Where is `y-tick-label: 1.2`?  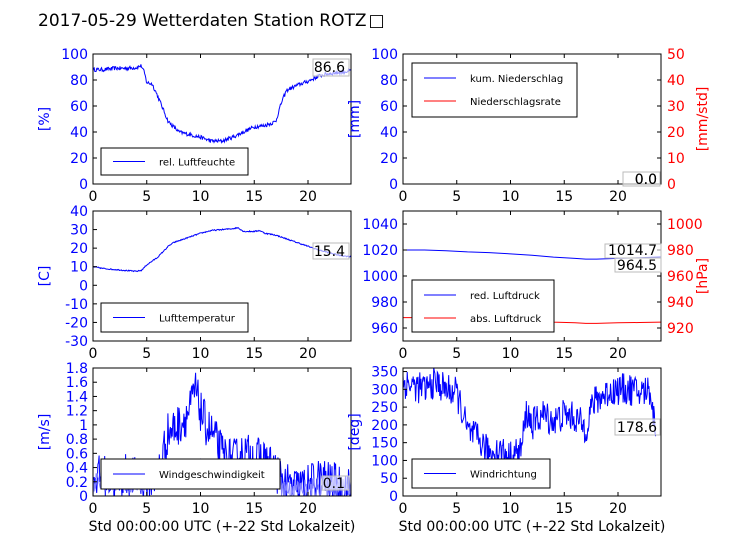
y-tick-label: 1.2 is located at coordinates (77, 412).